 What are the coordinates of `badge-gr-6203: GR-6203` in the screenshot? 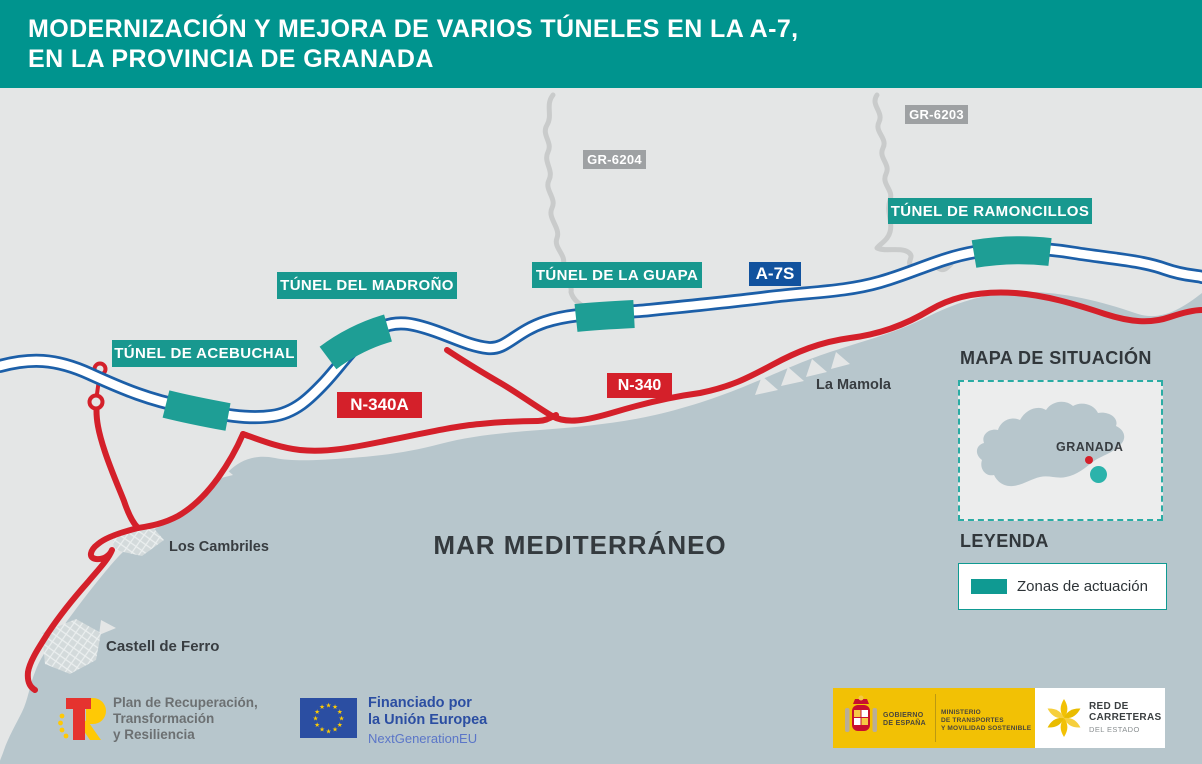 It's located at (936, 114).